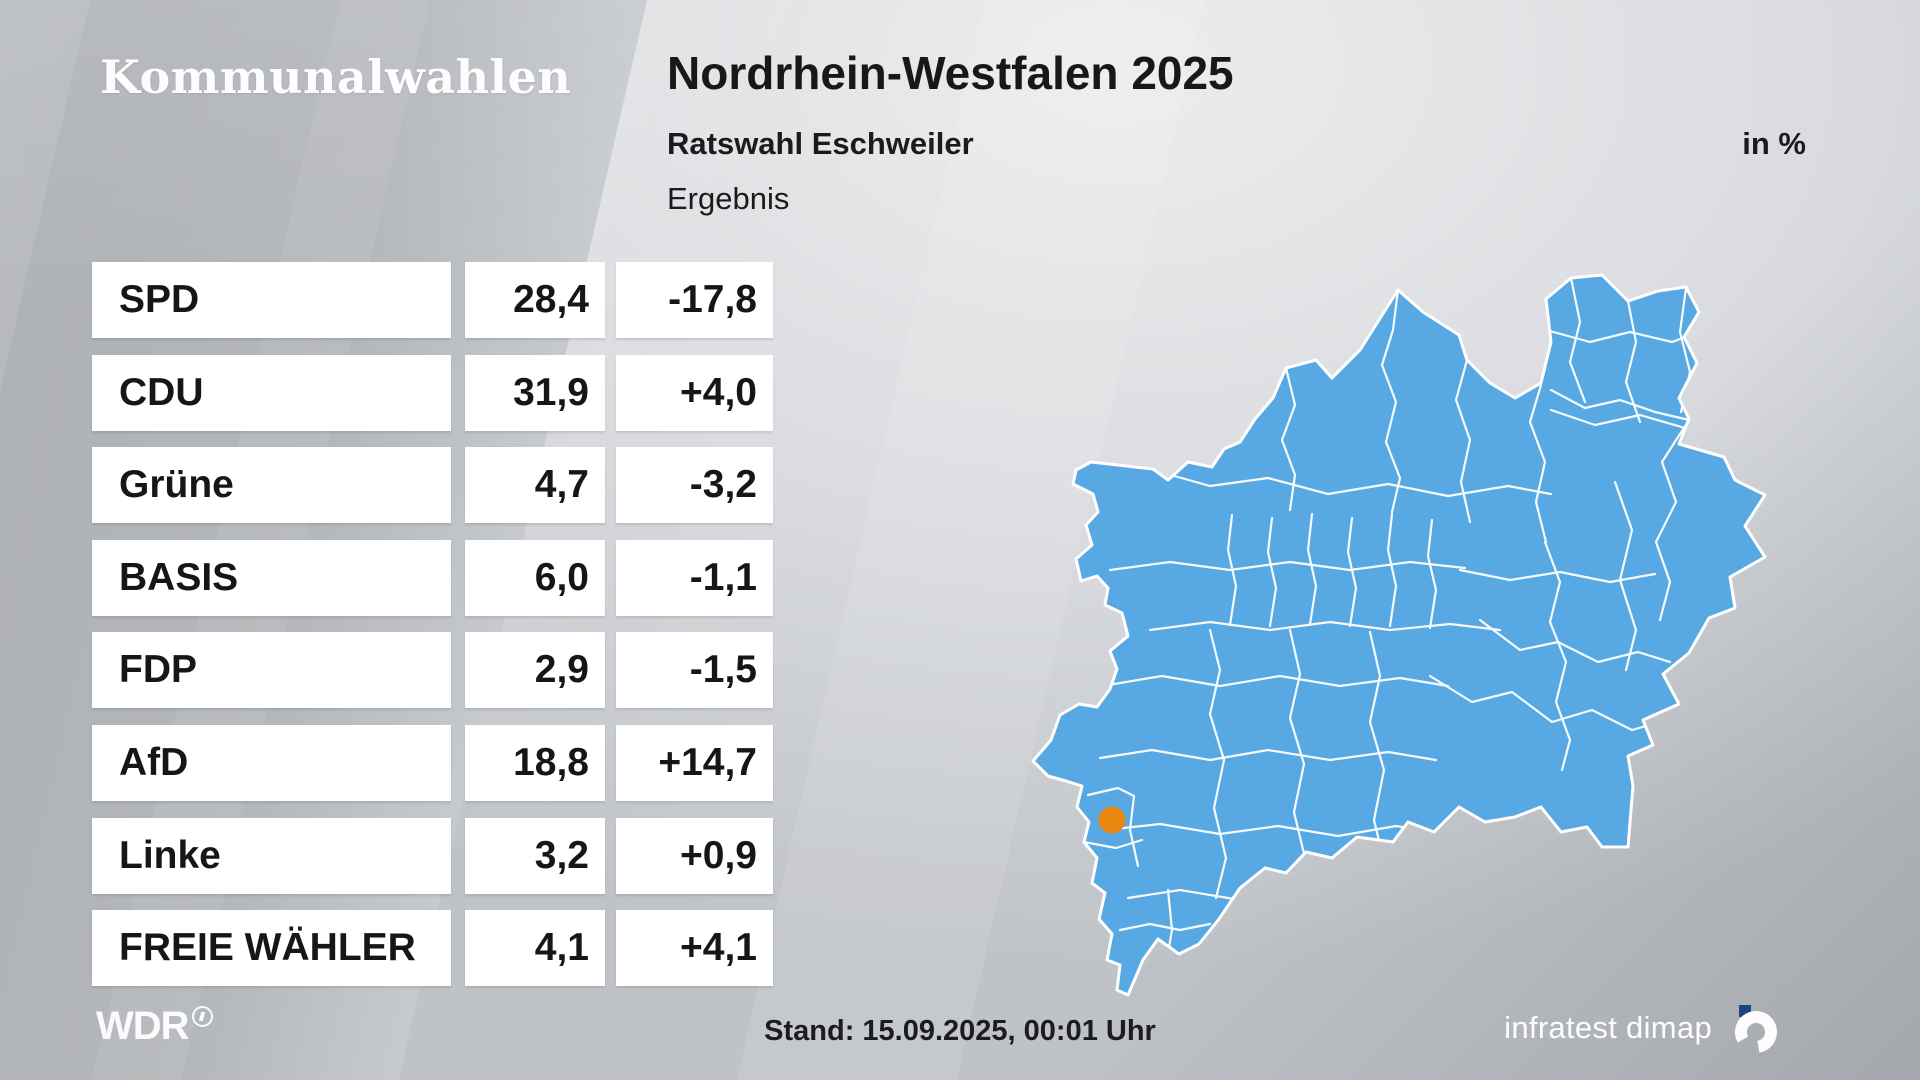 The image size is (1920, 1080). I want to click on table-row: Linke 3,2 +0,9, so click(432, 855).